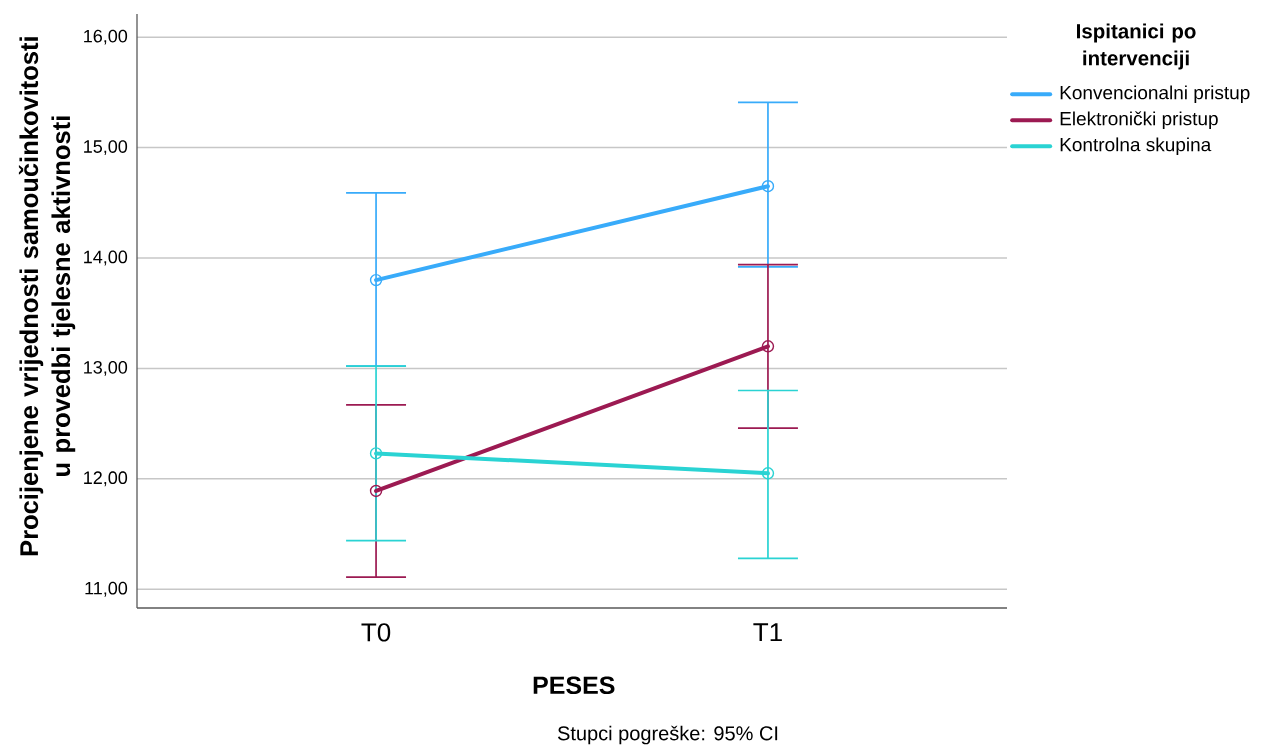 The height and width of the screenshot is (747, 1265). What do you see at coordinates (767, 632) in the screenshot?
I see `x-tick-label: T1` at bounding box center [767, 632].